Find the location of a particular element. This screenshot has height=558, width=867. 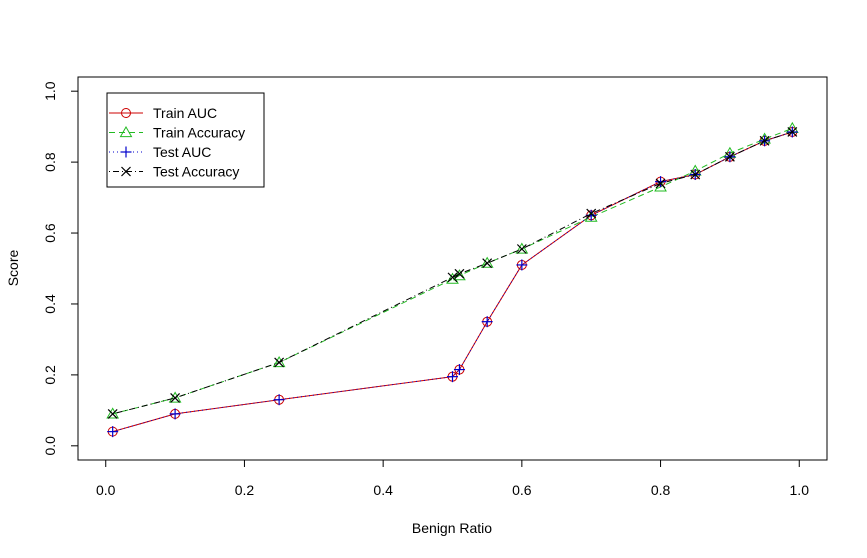

y-tick-label: 0.2 is located at coordinates (50, 375).